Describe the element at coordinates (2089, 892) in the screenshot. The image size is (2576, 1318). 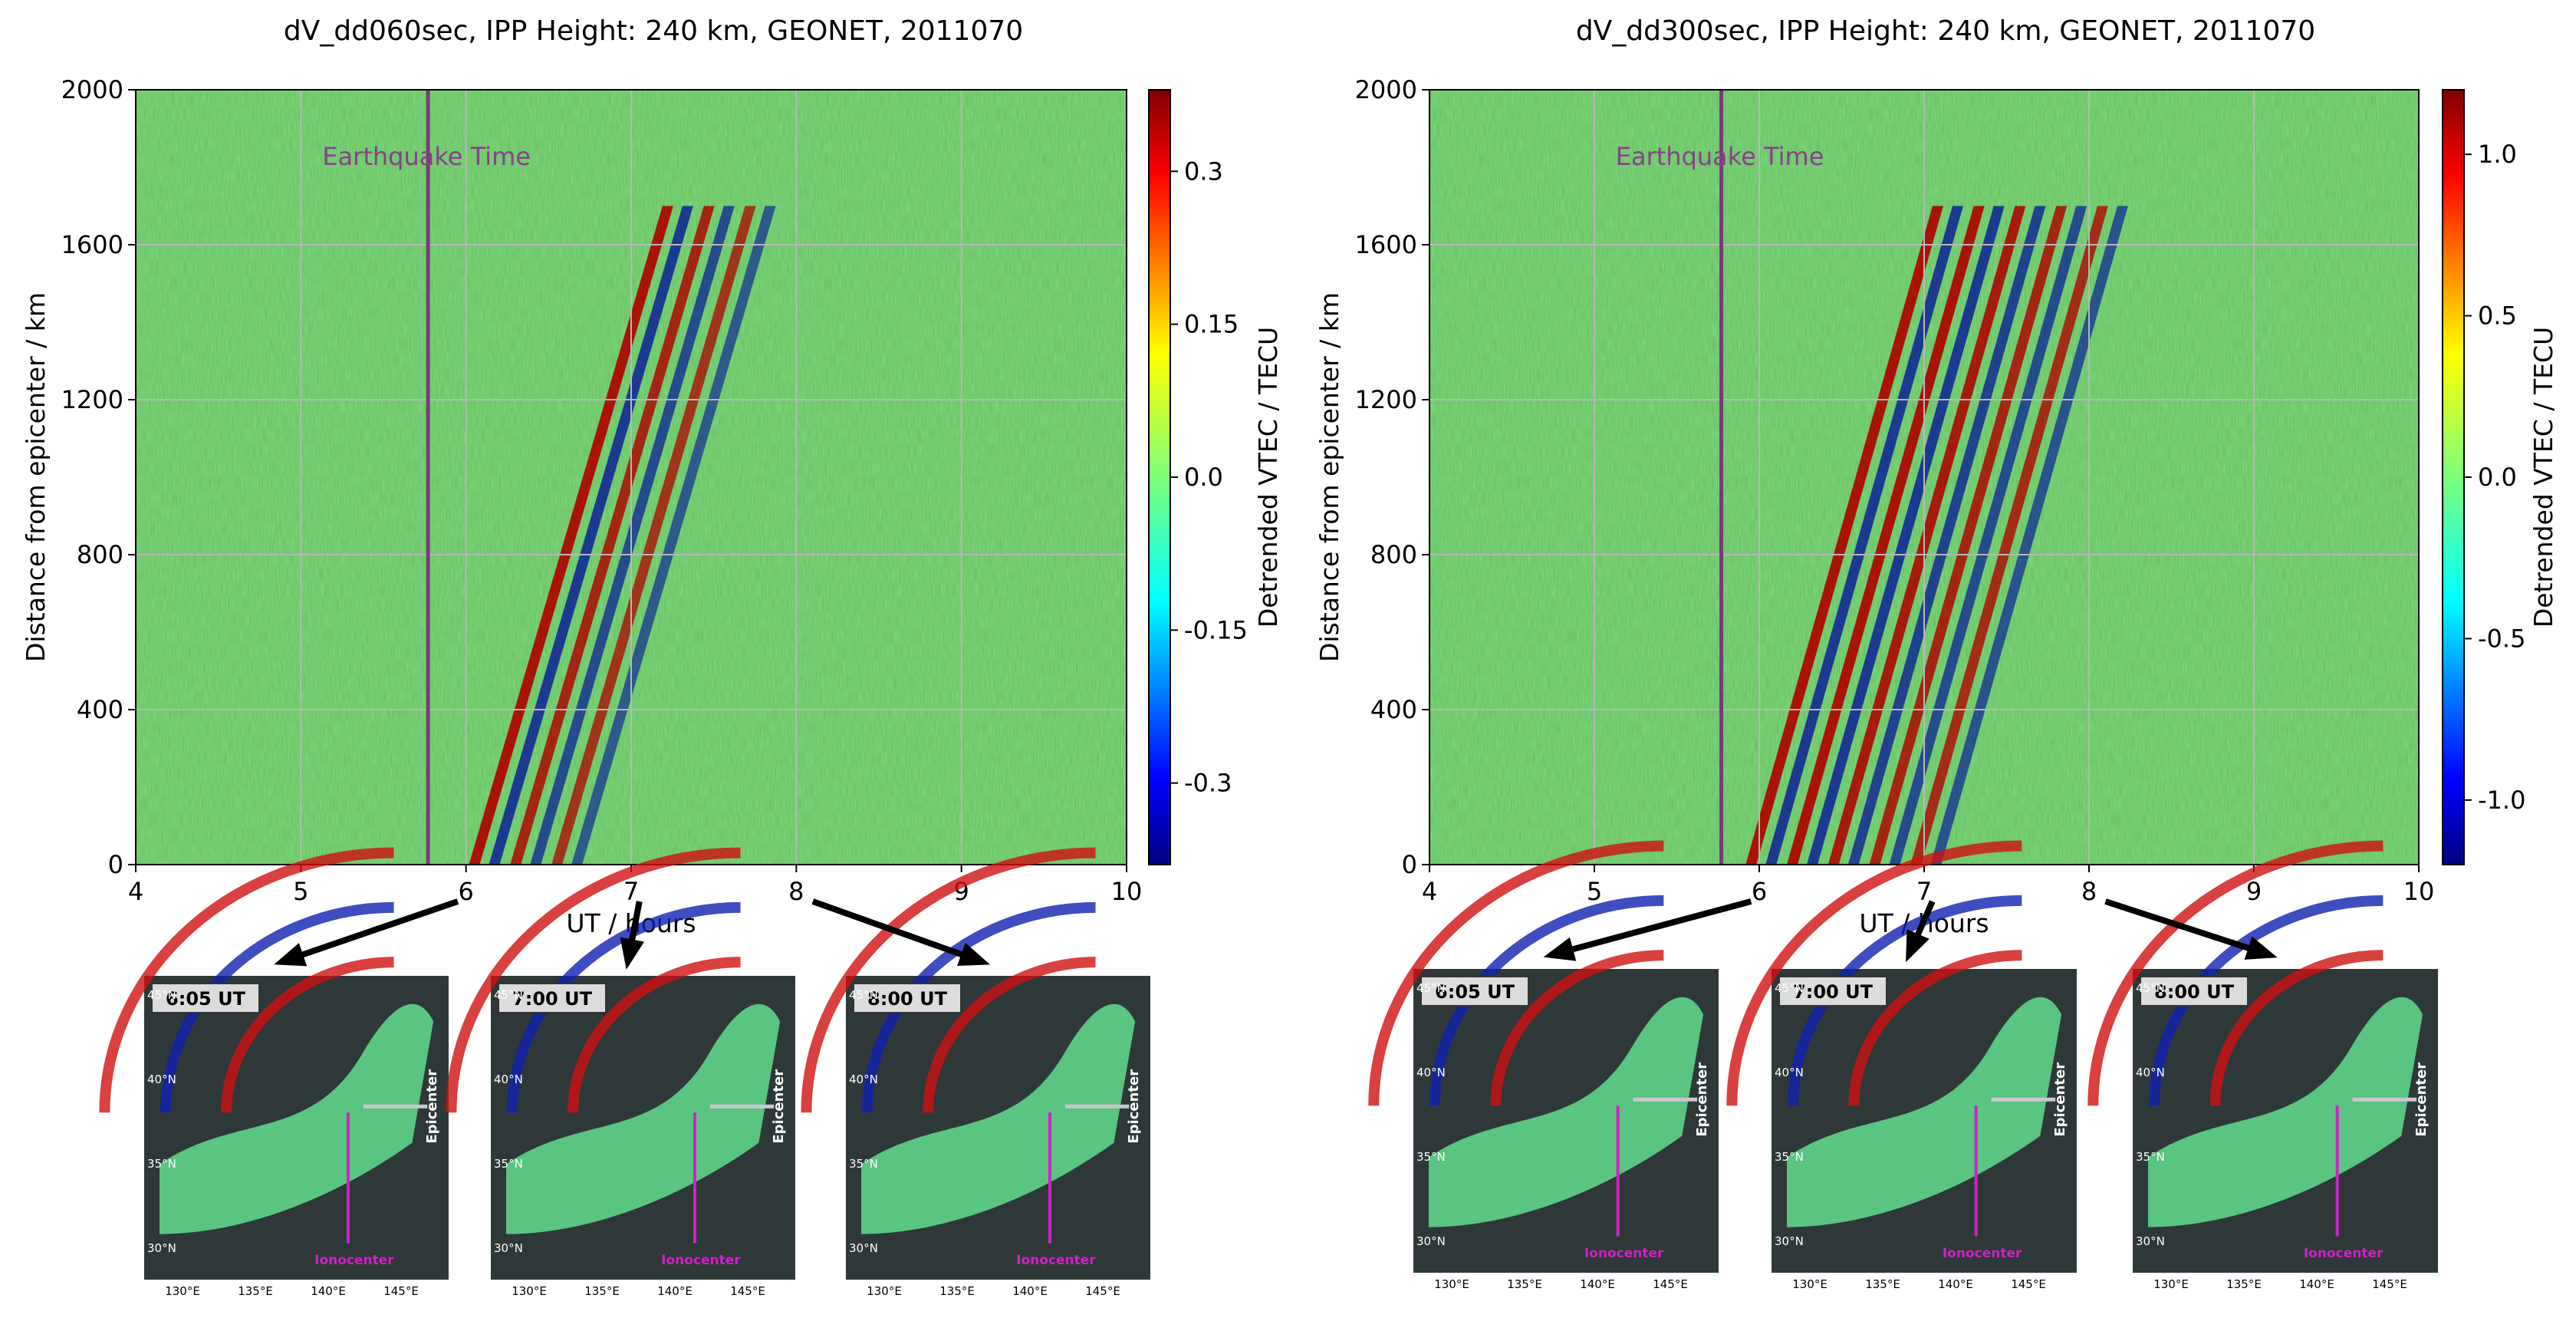
I see `x-tick-label: 8` at that location.